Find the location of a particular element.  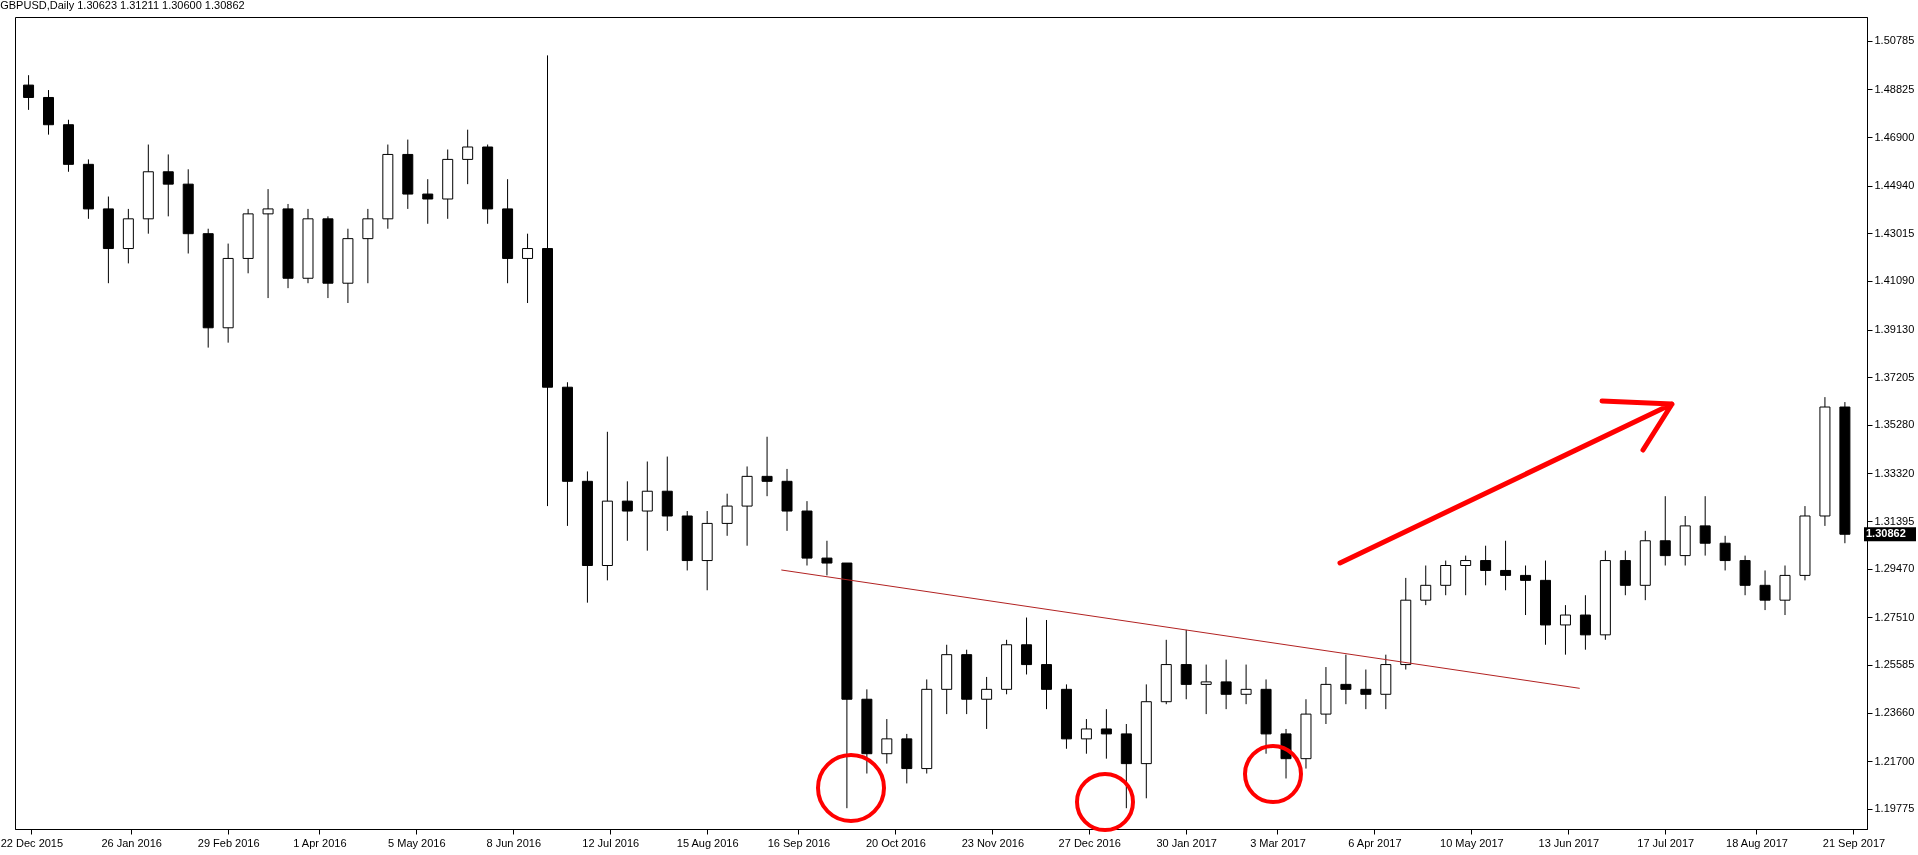

y-tick-label: 1.21700 is located at coordinates (1894, 760).